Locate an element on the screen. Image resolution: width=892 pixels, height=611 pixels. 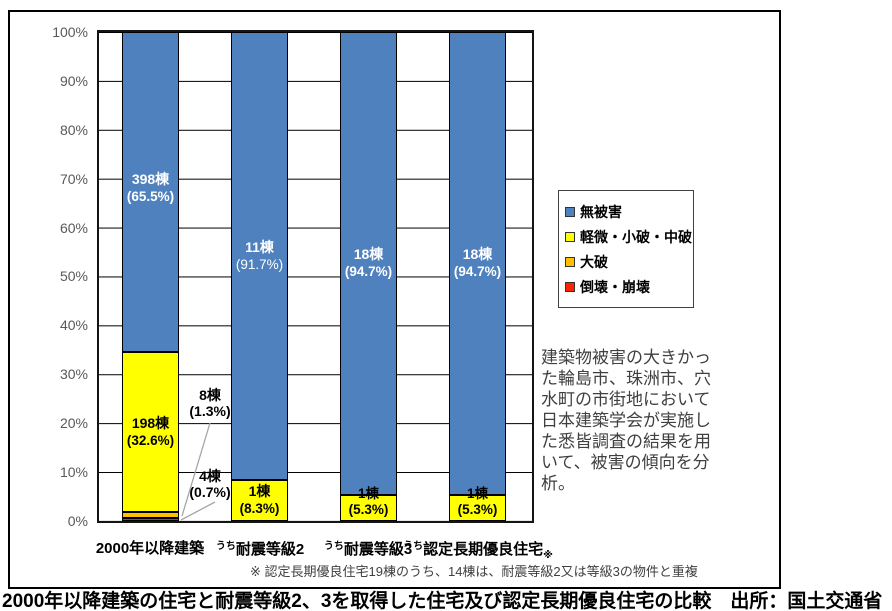
callout-collapse: 4棟 (0.7%) is located at coordinates (210, 484).